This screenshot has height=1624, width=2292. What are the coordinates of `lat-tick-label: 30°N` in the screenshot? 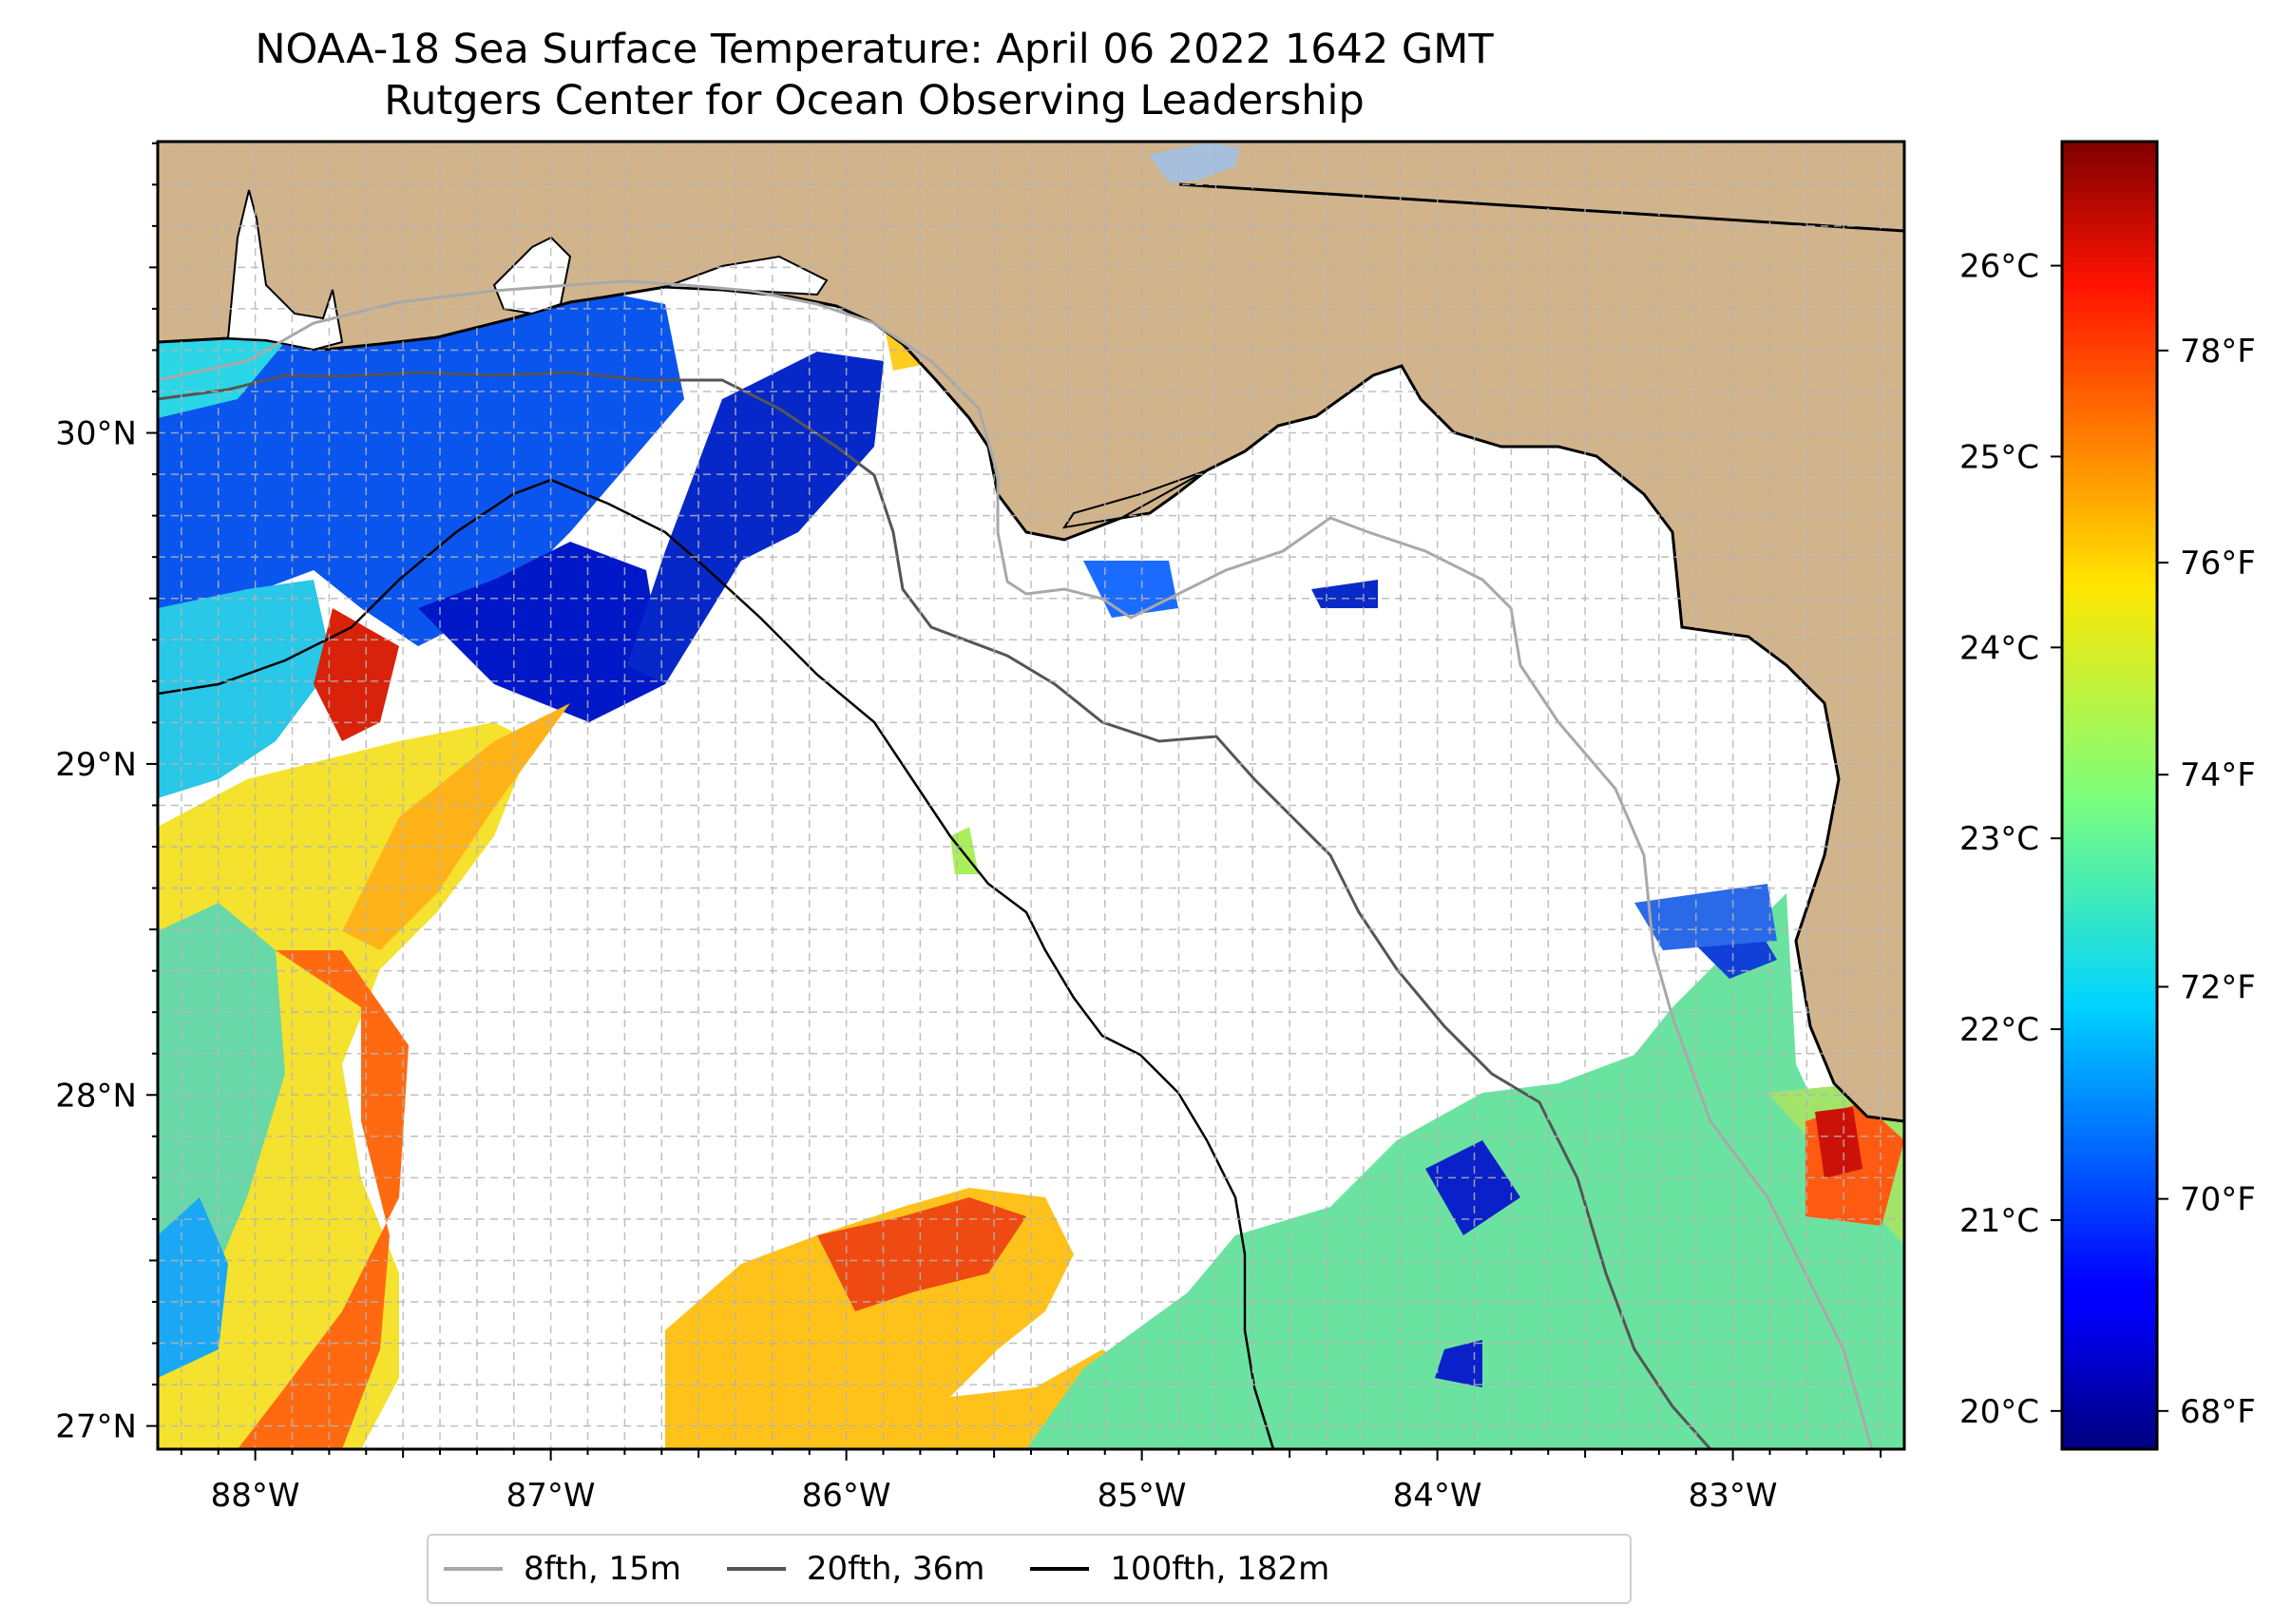 It's located at (96, 434).